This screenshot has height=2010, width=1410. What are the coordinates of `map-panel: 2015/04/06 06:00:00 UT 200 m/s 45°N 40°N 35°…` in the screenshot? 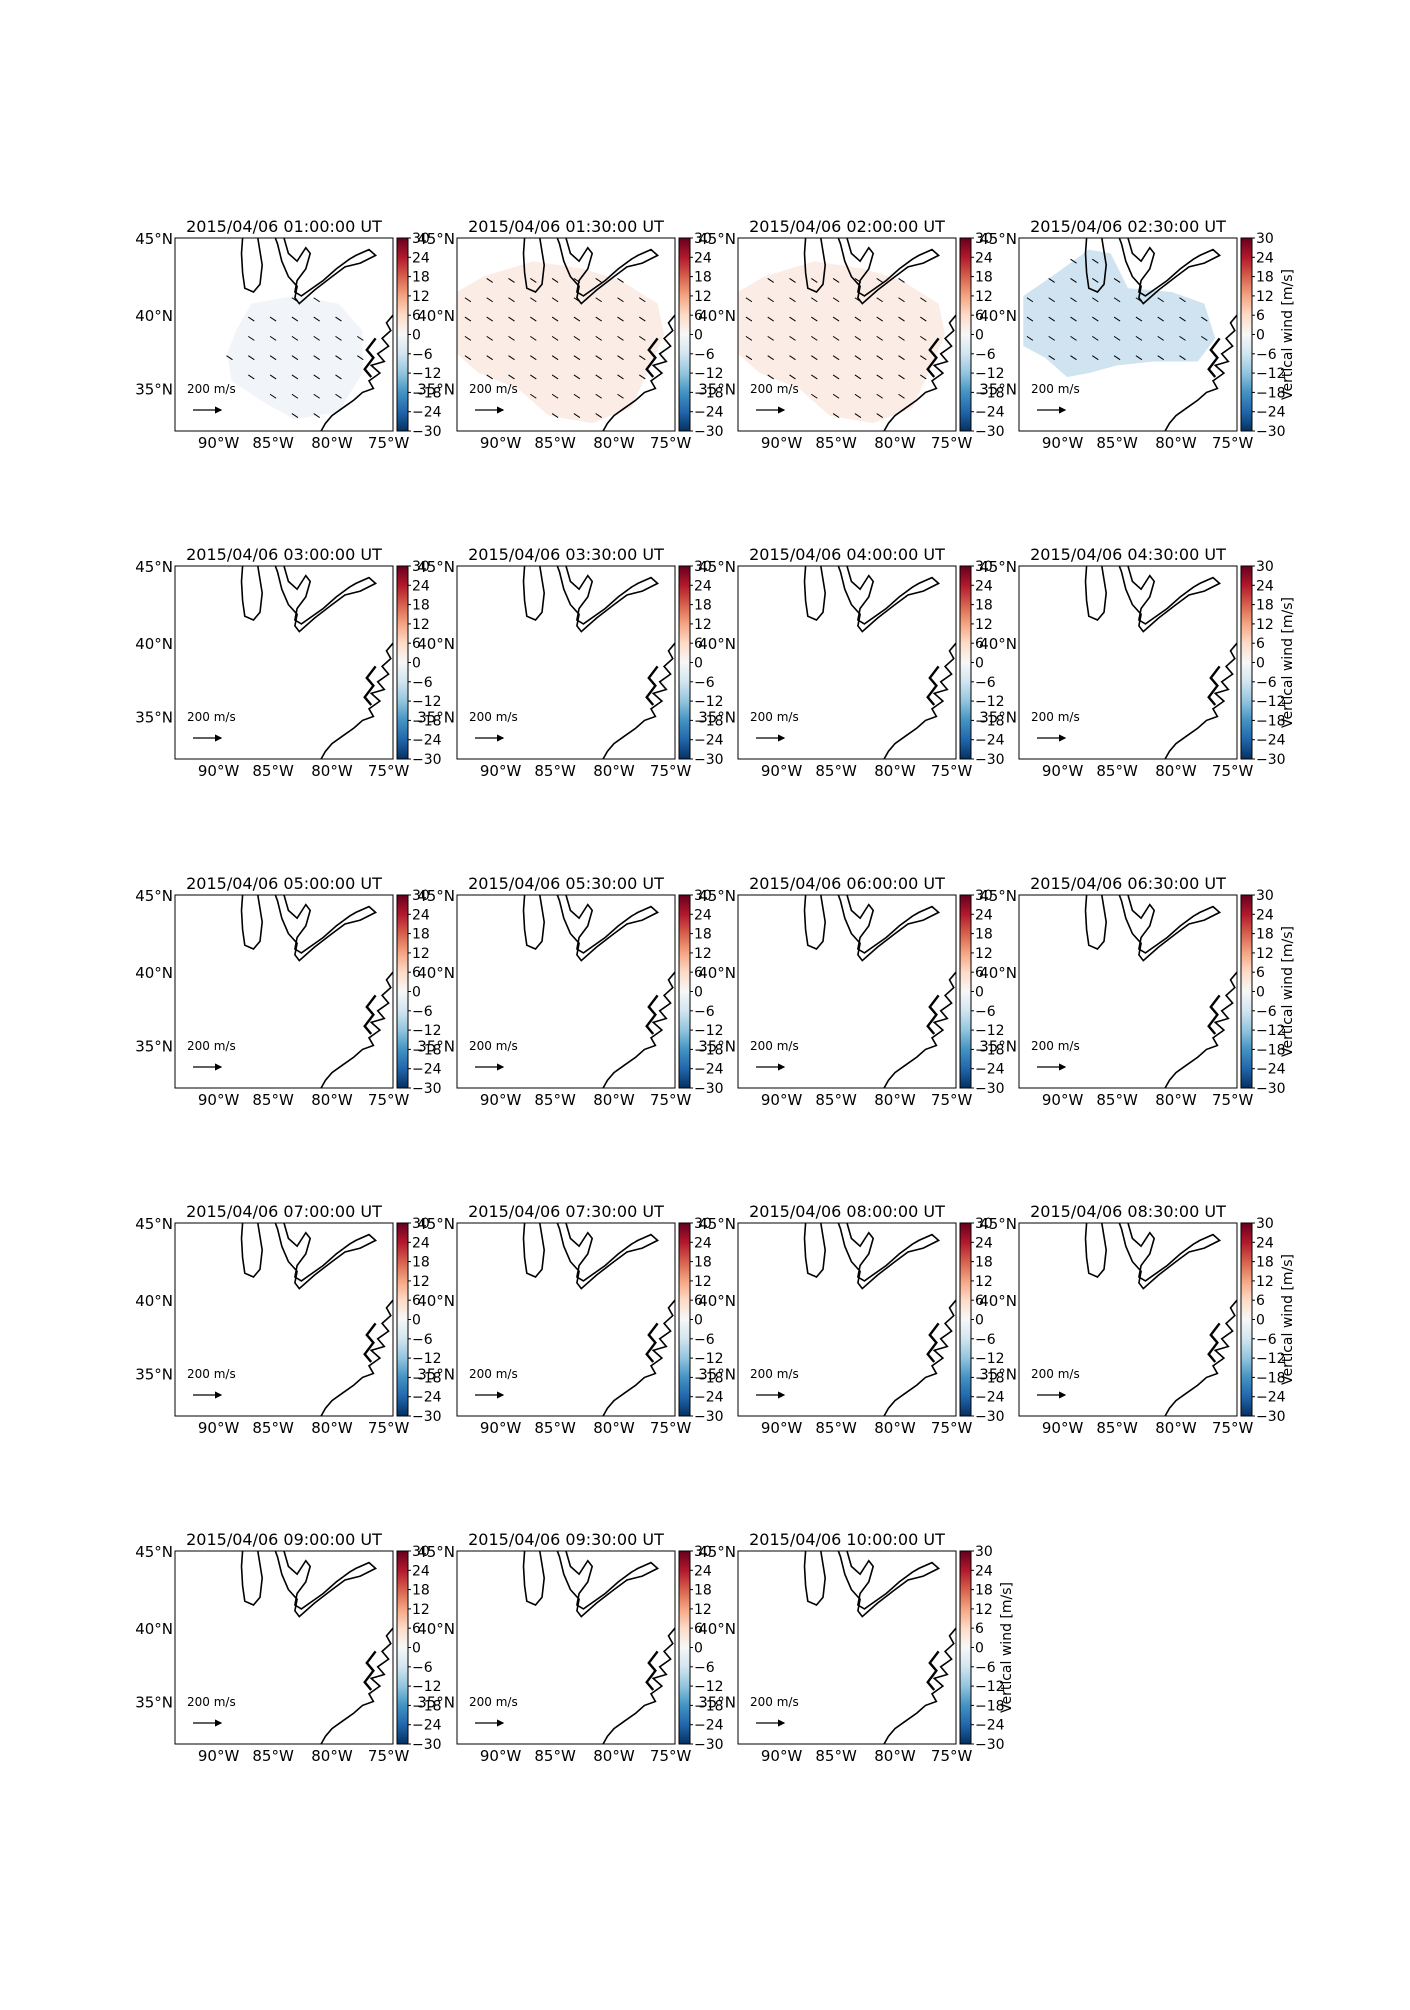 It's located at (851, 991).